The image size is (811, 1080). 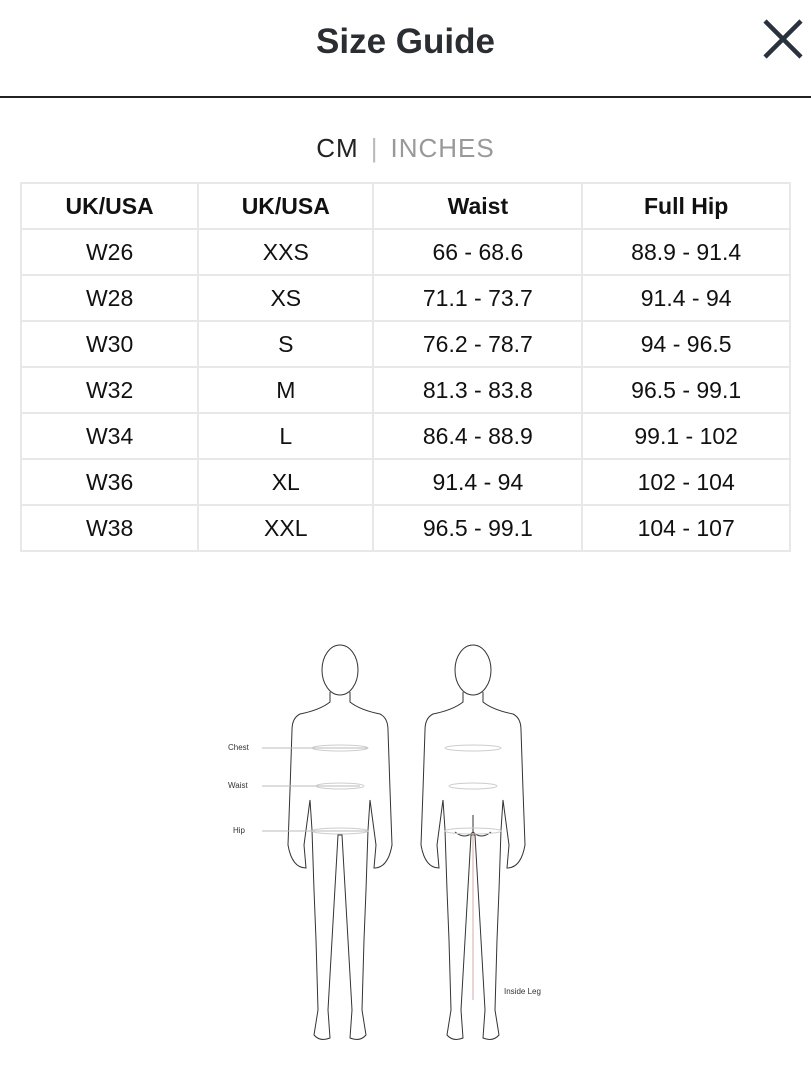 What do you see at coordinates (686, 482) in the screenshot?
I see `table-cell: 102 - 104` at bounding box center [686, 482].